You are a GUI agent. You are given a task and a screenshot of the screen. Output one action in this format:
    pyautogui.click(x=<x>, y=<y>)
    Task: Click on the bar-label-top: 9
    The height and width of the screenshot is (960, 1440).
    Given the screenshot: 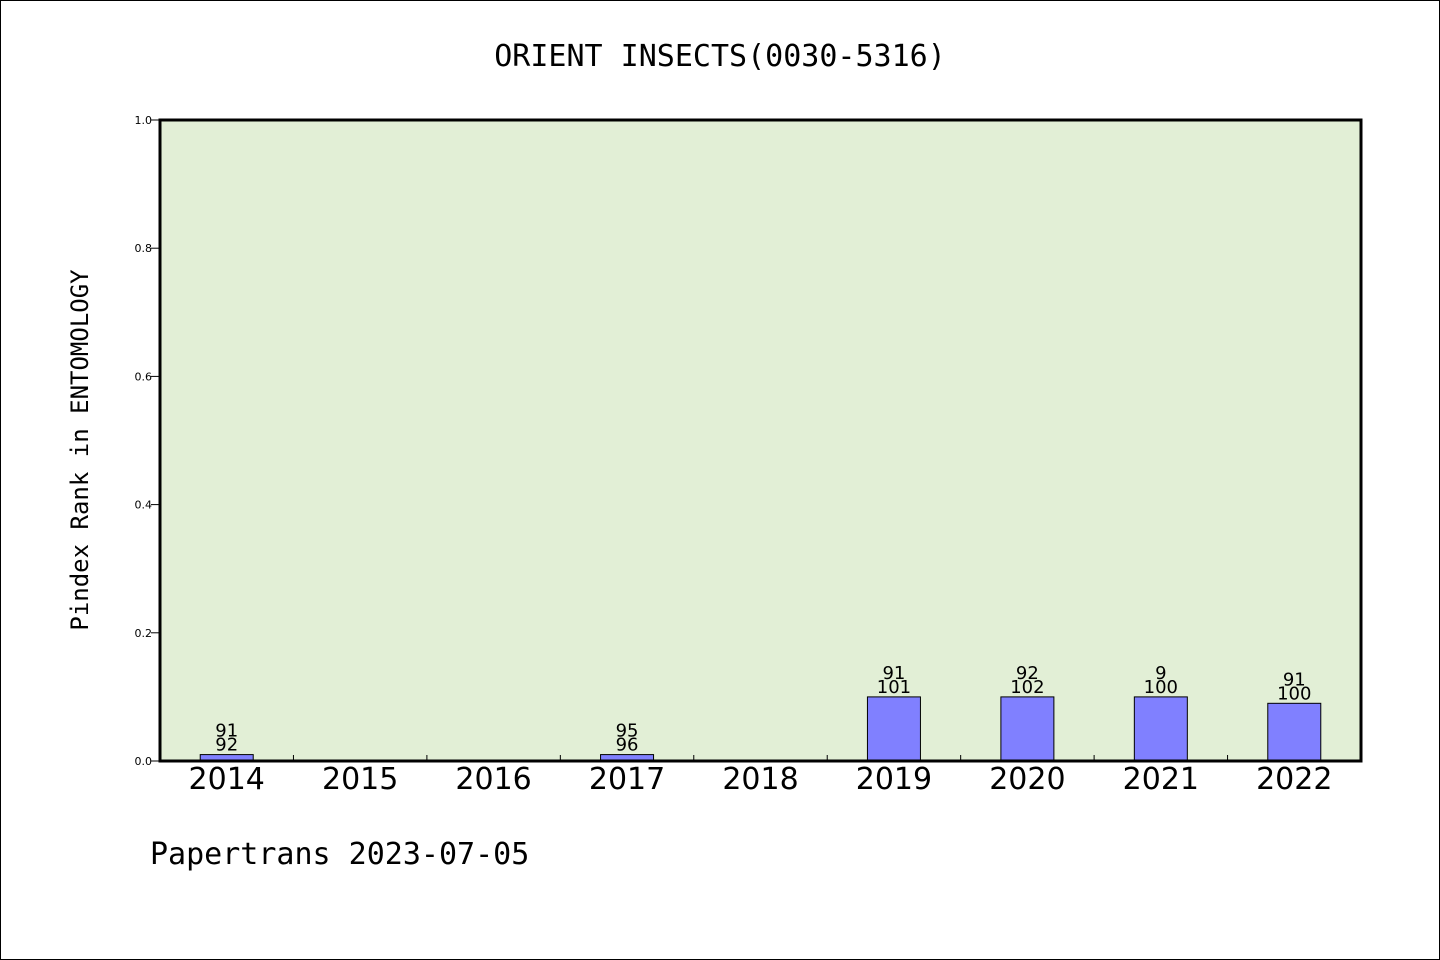 What is the action you would take?
    pyautogui.click(x=1160, y=673)
    